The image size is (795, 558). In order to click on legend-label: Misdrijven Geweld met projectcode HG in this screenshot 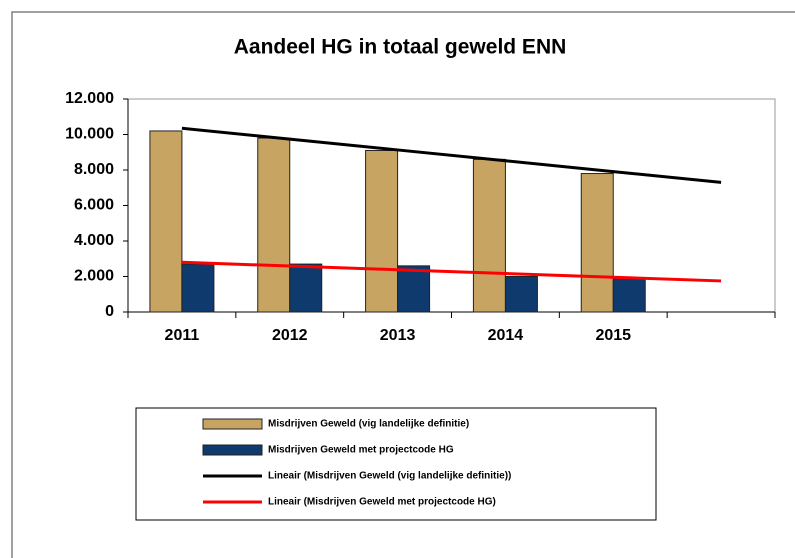, I will do `click(361, 450)`.